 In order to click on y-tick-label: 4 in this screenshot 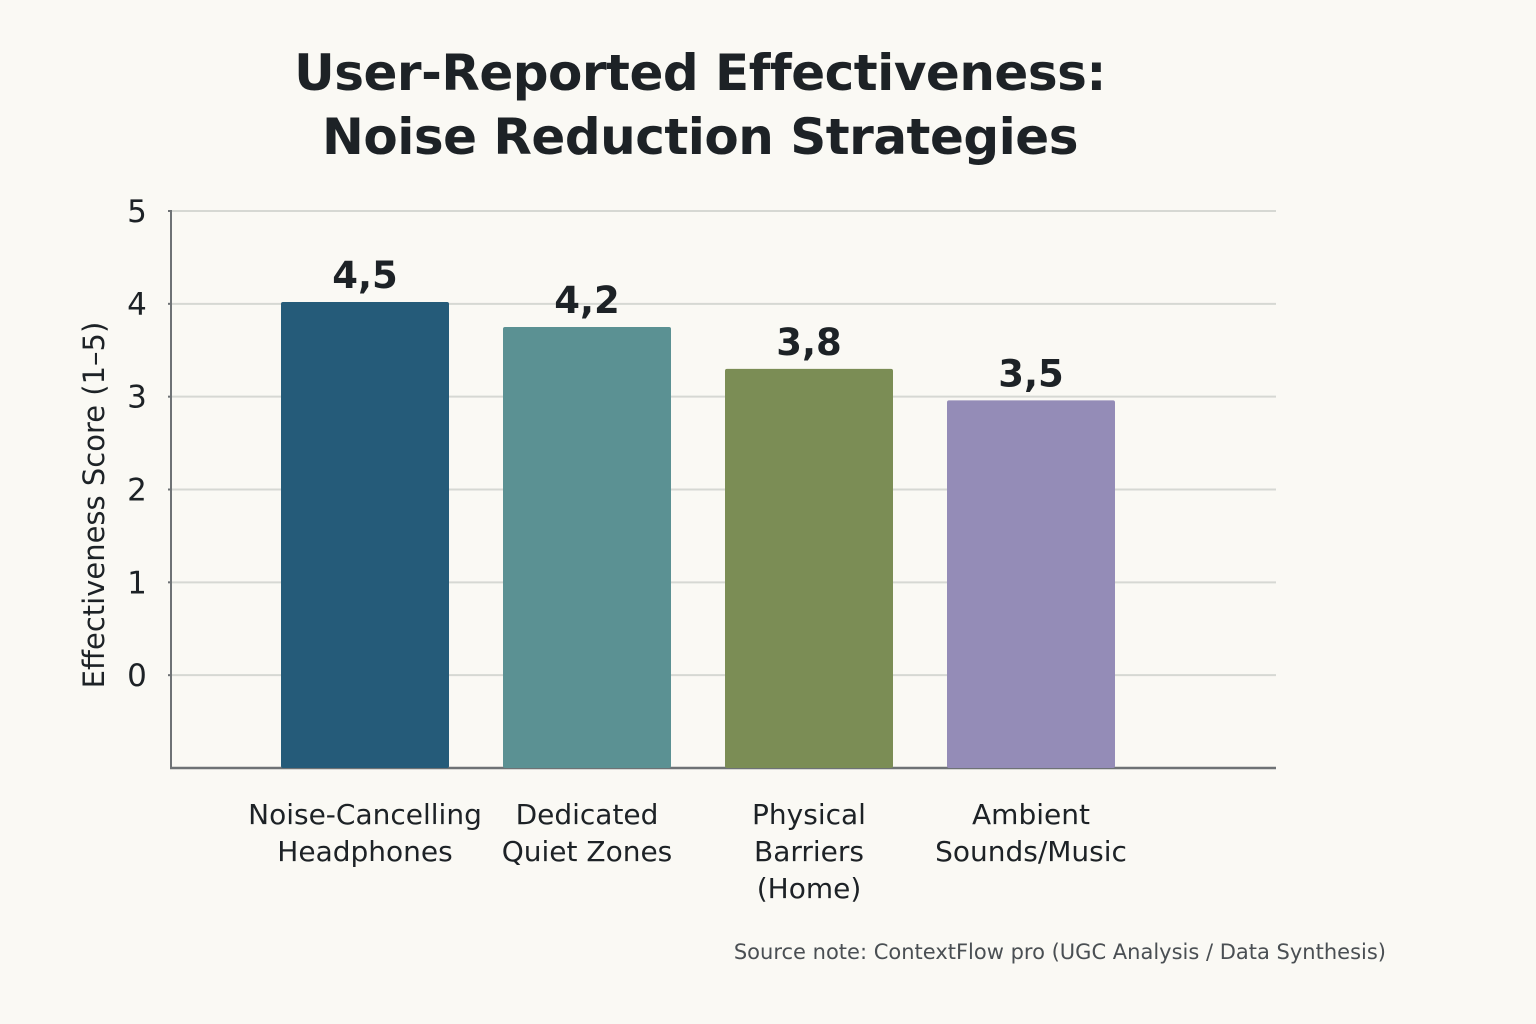, I will do `click(137, 305)`.